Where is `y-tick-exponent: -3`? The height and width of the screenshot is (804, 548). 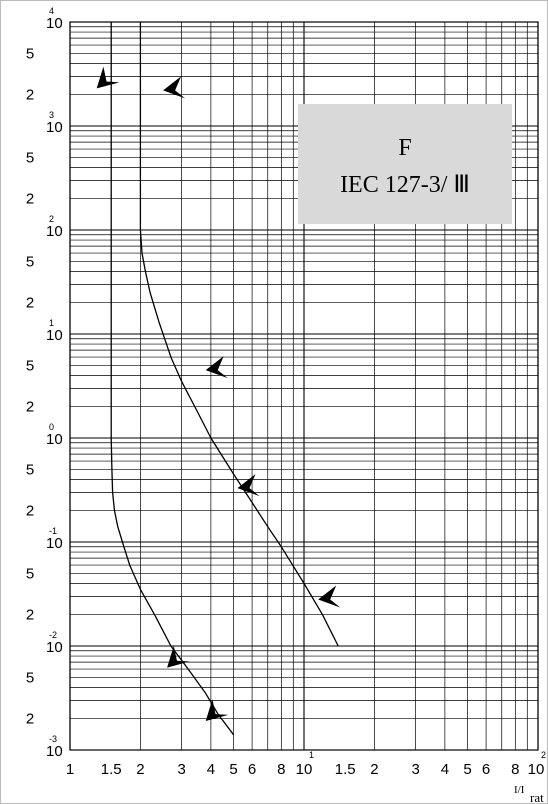
y-tick-exponent: -3 is located at coordinates (53, 739).